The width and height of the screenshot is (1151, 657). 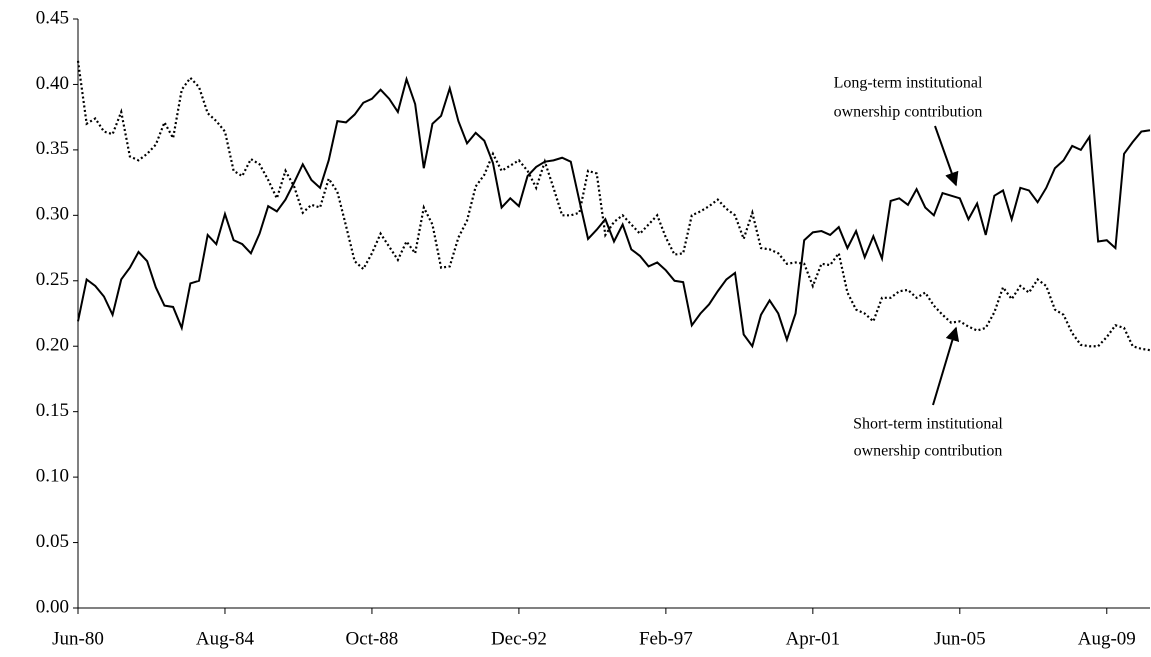 I want to click on x-tick-label: Jun-80, so click(x=78, y=638).